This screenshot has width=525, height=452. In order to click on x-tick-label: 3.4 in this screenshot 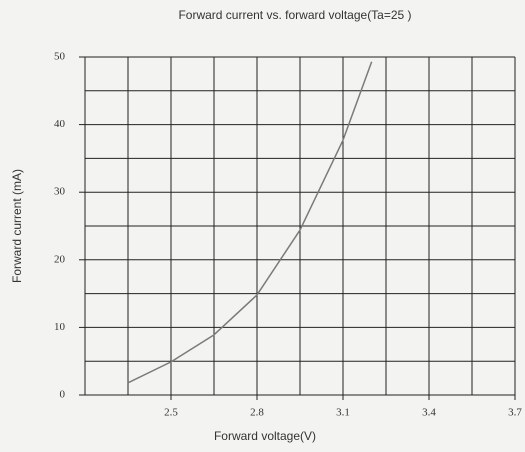, I will do `click(429, 413)`.